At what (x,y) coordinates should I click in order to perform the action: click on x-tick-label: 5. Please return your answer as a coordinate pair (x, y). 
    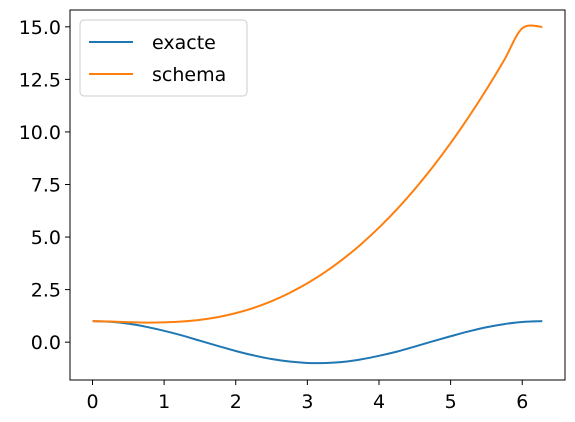
    Looking at the image, I should click on (451, 402).